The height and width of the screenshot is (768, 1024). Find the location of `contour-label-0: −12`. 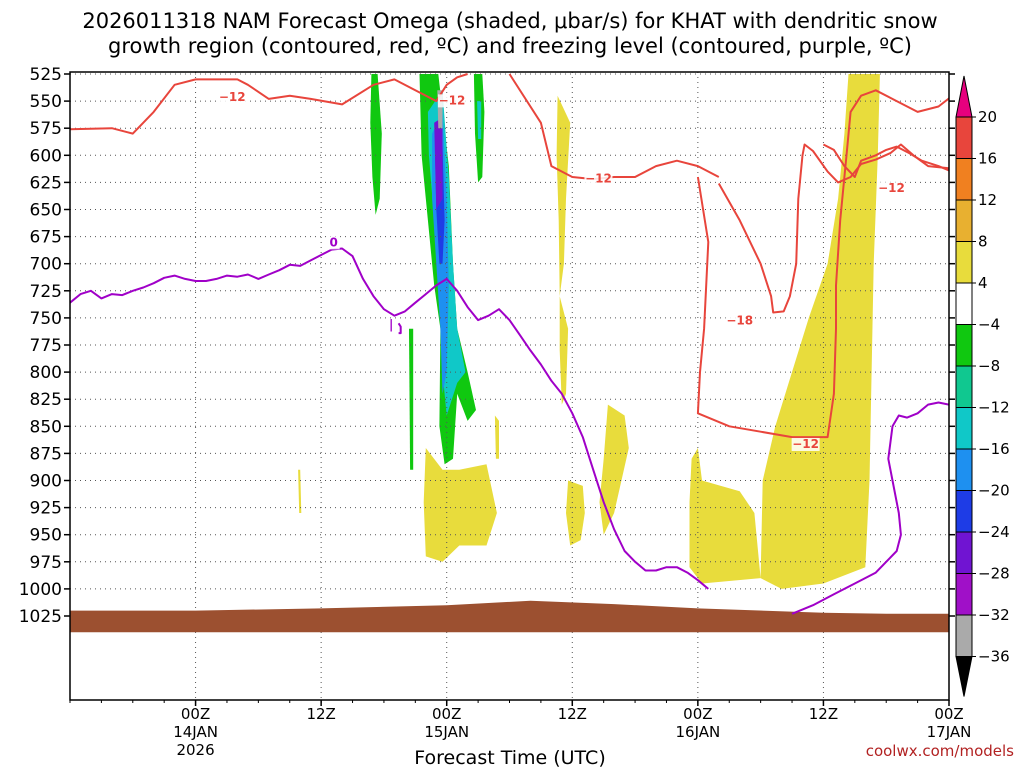

contour-label-0: −12 is located at coordinates (232, 97).